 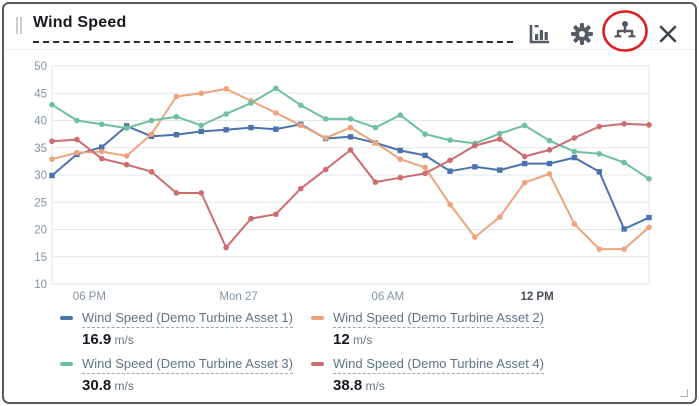 I want to click on close-icon, so click(x=668, y=34).